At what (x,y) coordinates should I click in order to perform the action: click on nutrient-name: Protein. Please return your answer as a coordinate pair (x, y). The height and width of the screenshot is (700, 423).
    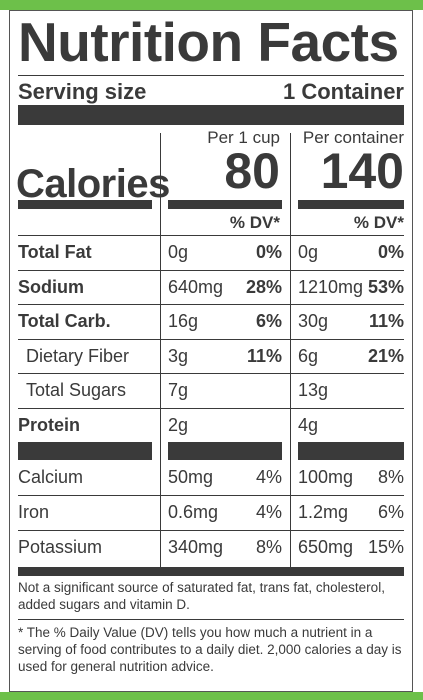
    Looking at the image, I should click on (49, 424).